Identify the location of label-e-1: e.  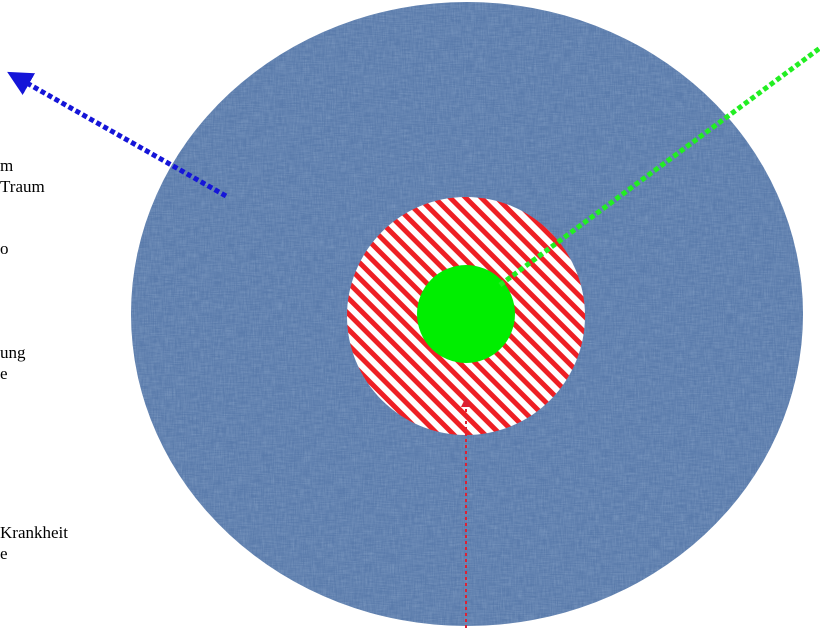
(4, 373).